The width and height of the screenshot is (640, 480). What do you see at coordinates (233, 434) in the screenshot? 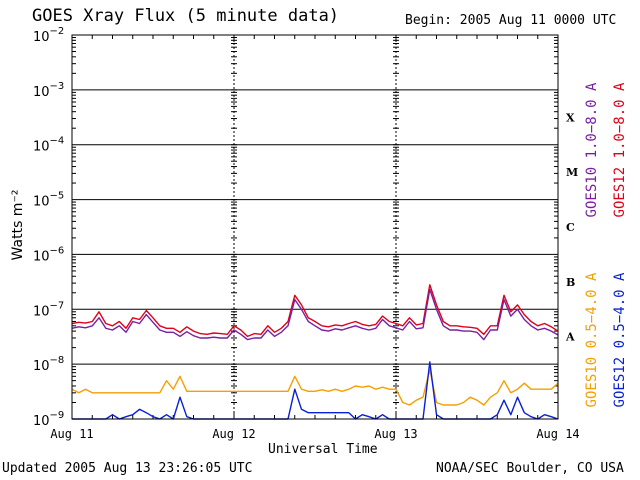
I see `x-tick-label: Aug 12` at bounding box center [233, 434].